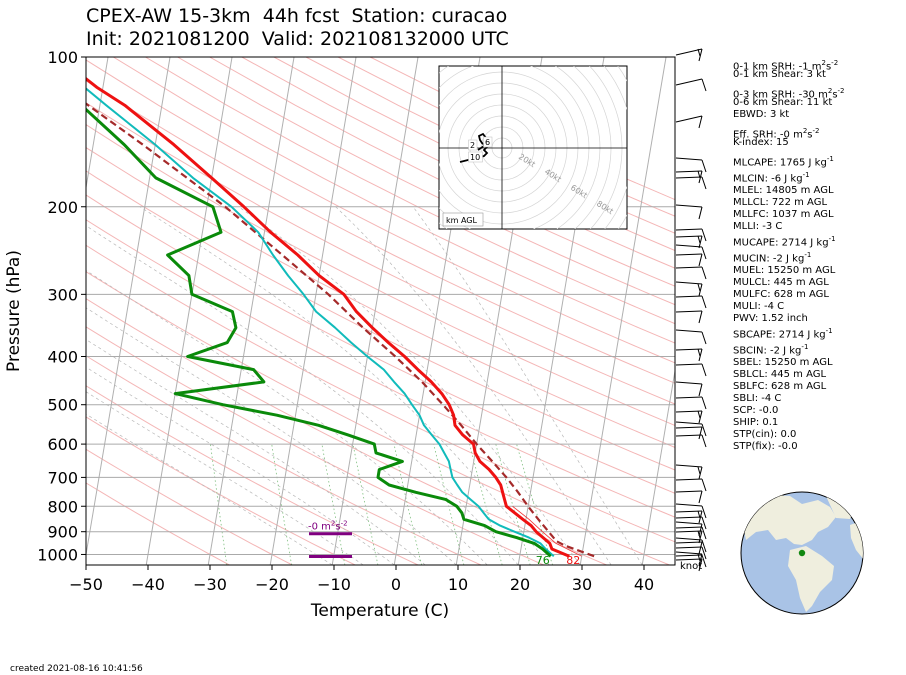 The width and height of the screenshot is (906, 675). What do you see at coordinates (76, 669) in the screenshot?
I see `created-timestamp: created 2021-08-16 10:41:56` at bounding box center [76, 669].